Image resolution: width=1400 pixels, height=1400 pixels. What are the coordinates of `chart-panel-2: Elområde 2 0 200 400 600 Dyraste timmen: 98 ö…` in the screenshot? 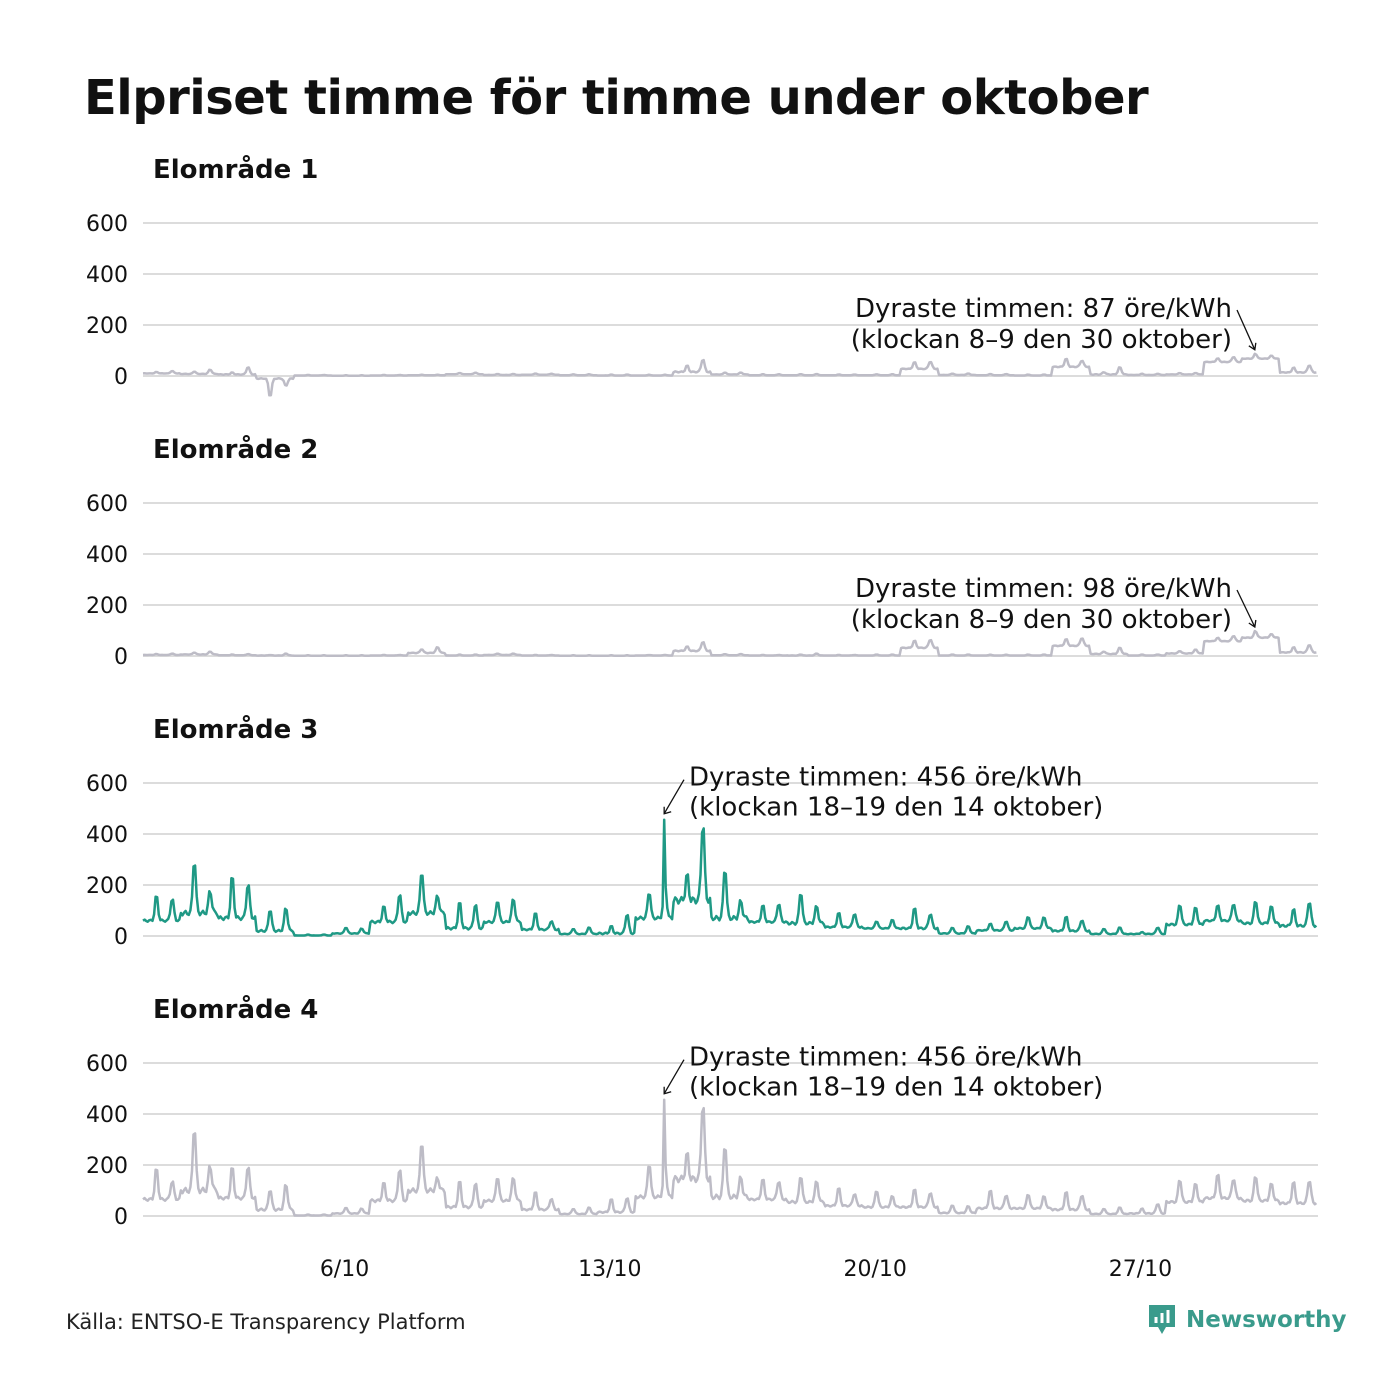 It's located at (702, 551).